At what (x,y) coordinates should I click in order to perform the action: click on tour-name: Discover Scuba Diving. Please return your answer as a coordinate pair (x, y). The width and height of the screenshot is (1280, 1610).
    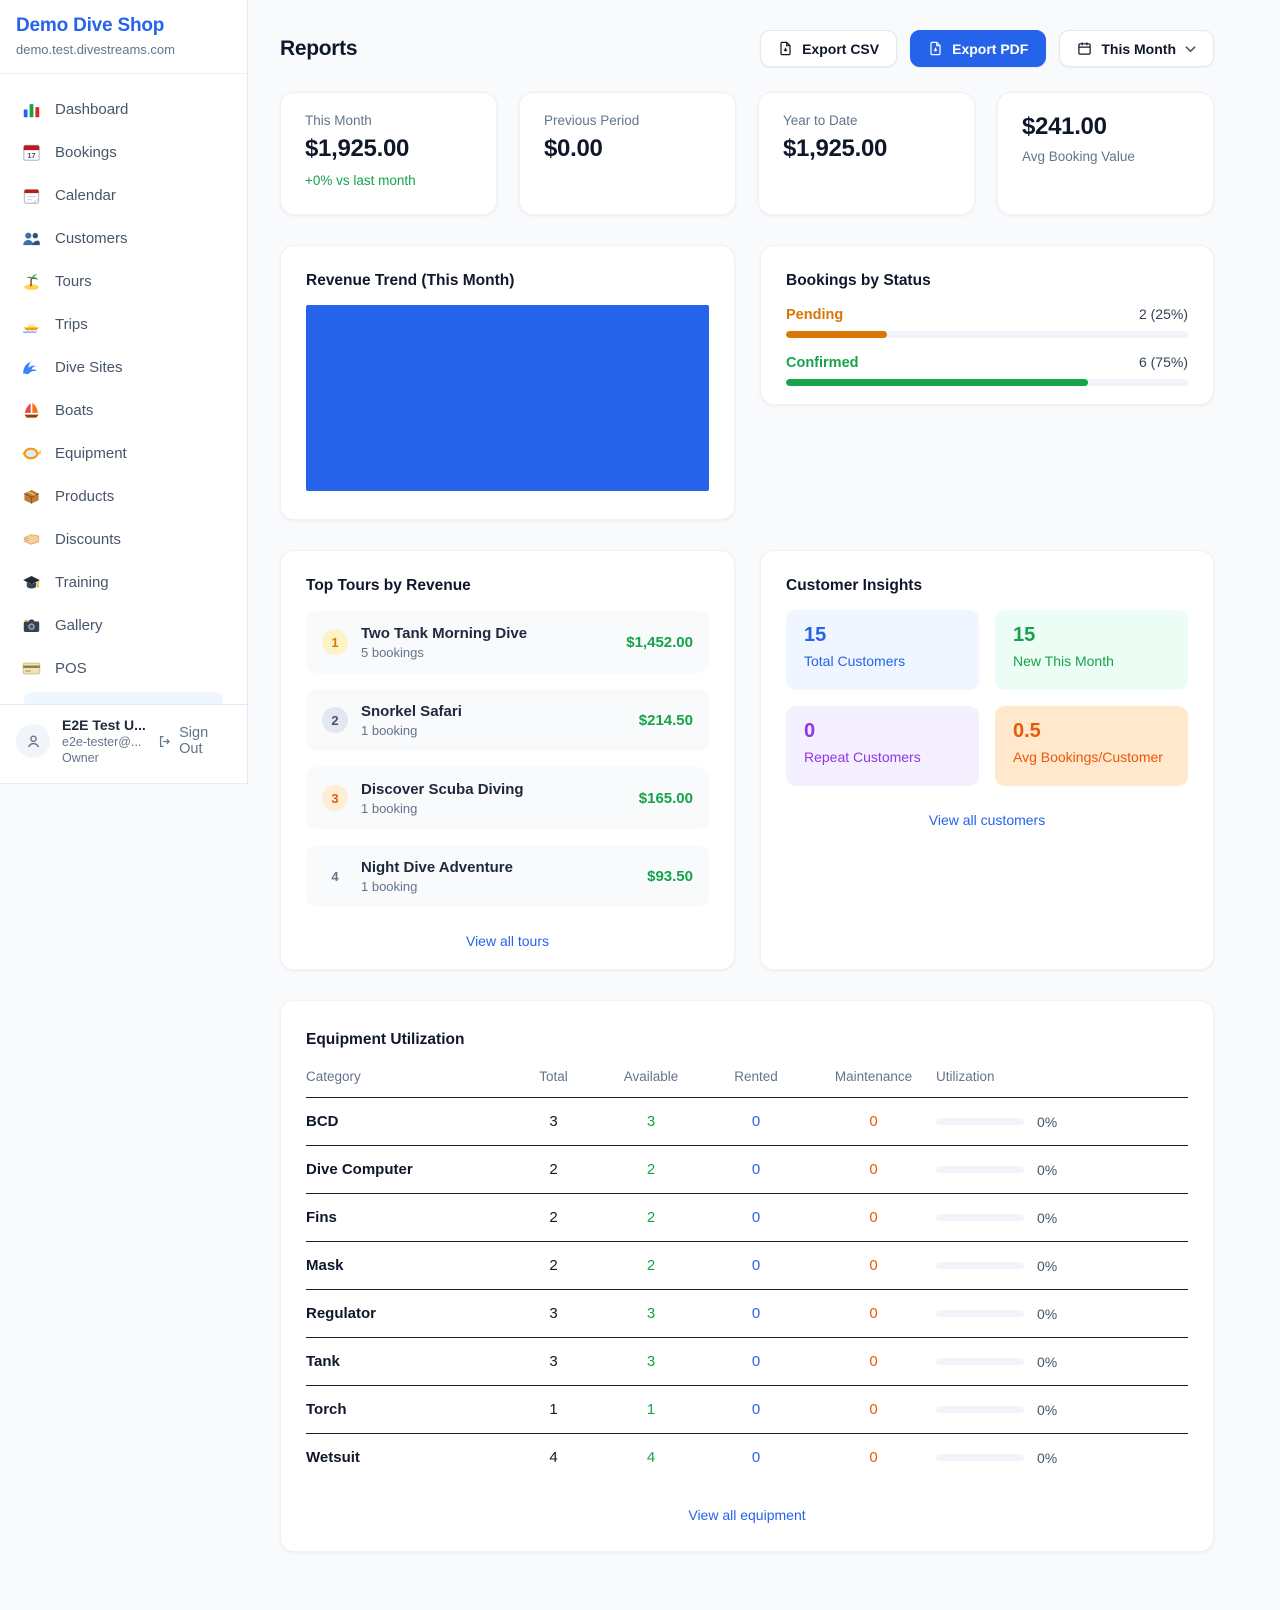
    Looking at the image, I should click on (442, 789).